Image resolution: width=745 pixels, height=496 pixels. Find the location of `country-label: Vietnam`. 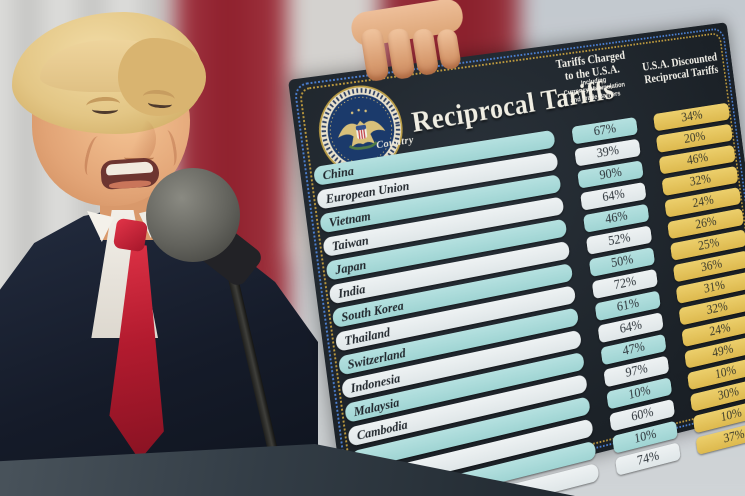

country-label: Vietnam is located at coordinates (349, 218).